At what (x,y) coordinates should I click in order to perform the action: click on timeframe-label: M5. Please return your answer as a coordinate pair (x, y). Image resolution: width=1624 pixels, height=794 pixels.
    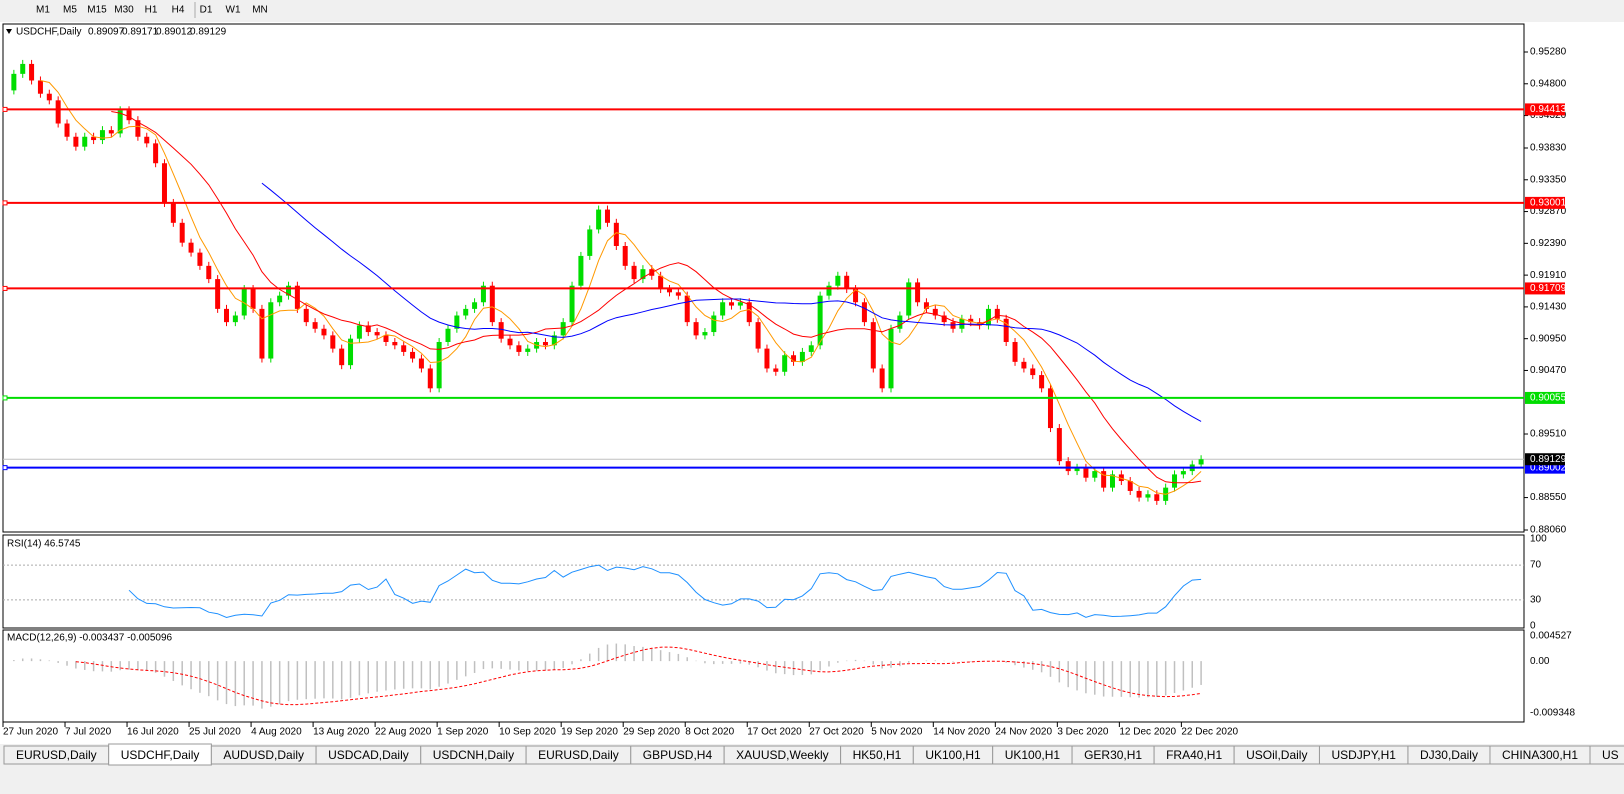
    Looking at the image, I should click on (70, 10).